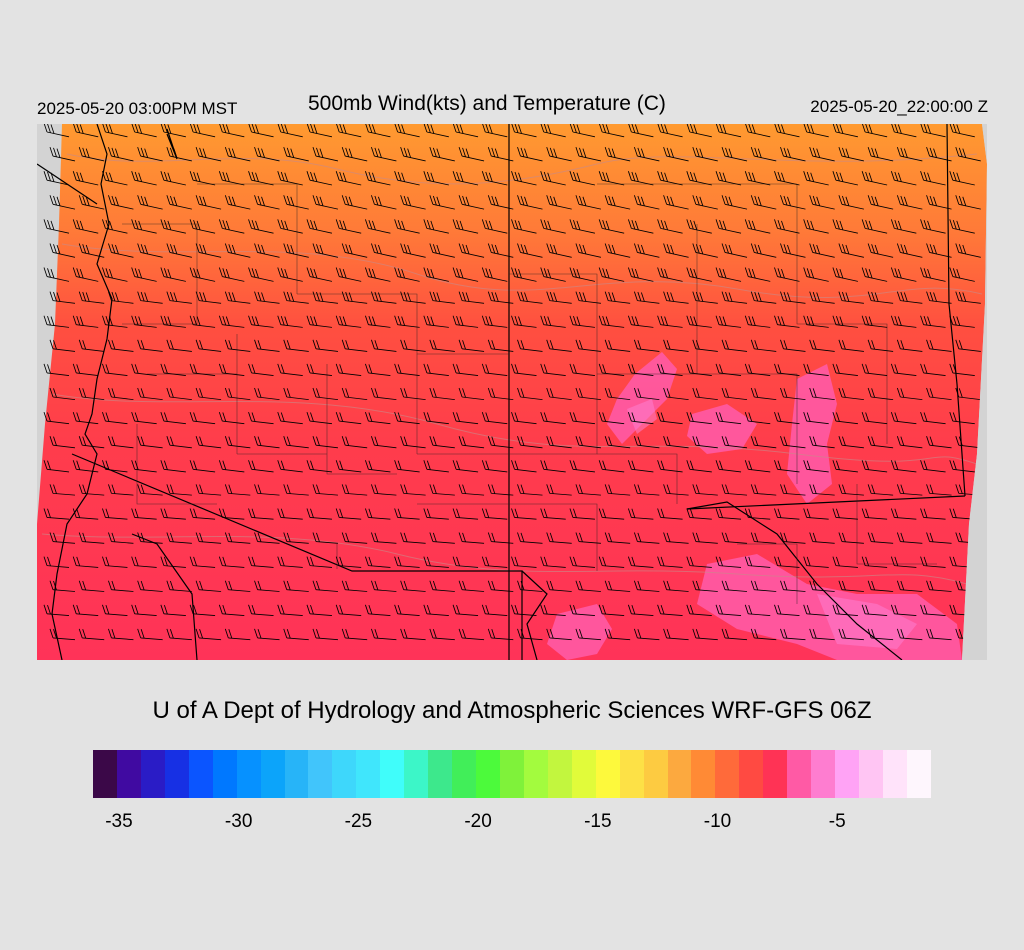  What do you see at coordinates (416, 774) in the screenshot?
I see `legend-swatch` at bounding box center [416, 774].